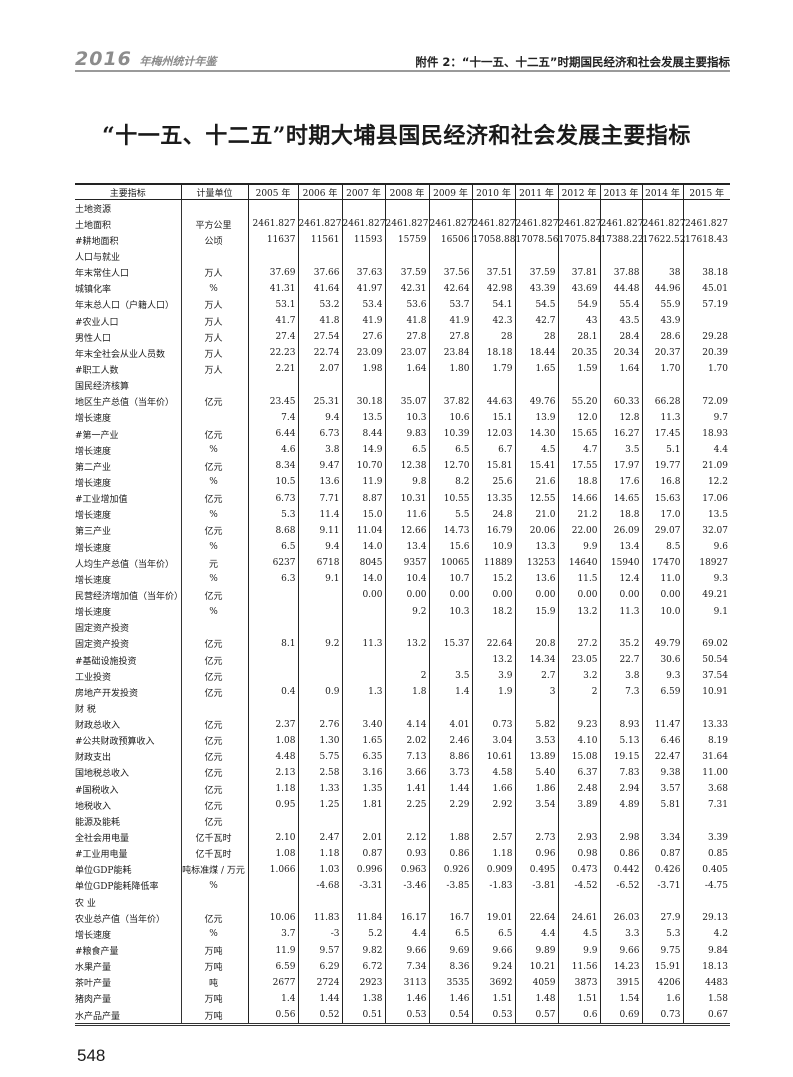 The height and width of the screenshot is (1077, 793). What do you see at coordinates (662, 789) in the screenshot?
I see `value-cell: 3.57` at bounding box center [662, 789].